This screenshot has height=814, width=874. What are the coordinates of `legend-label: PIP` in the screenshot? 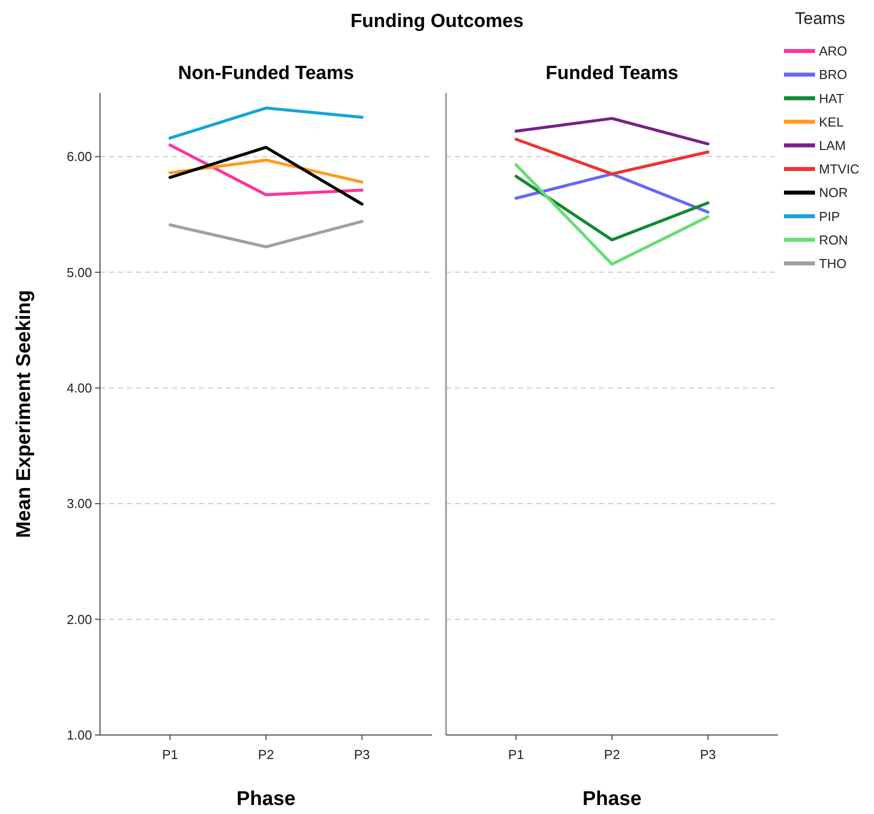 It's located at (829, 216).